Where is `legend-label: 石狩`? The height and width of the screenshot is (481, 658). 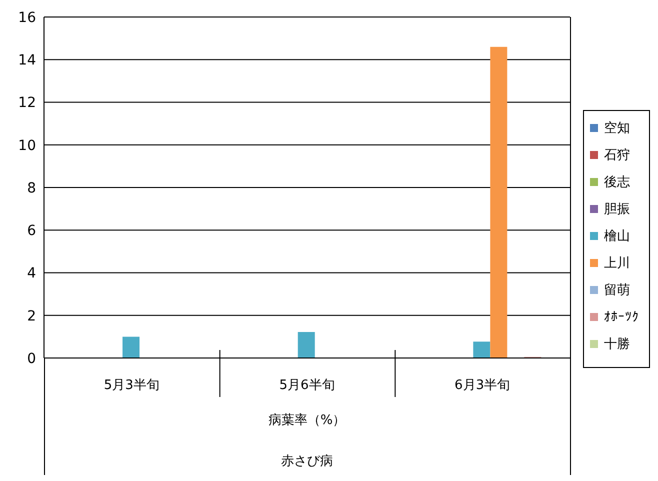
legend-label: 石狩 is located at coordinates (617, 155).